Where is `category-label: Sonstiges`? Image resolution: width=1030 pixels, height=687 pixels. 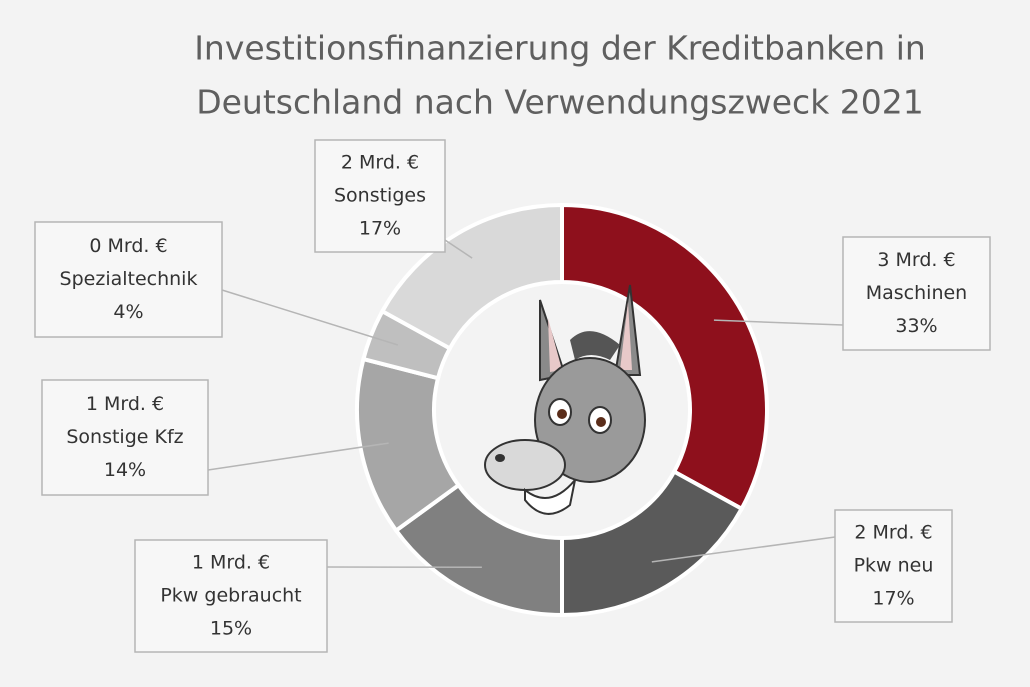
category-label: Sonstiges is located at coordinates (380, 196).